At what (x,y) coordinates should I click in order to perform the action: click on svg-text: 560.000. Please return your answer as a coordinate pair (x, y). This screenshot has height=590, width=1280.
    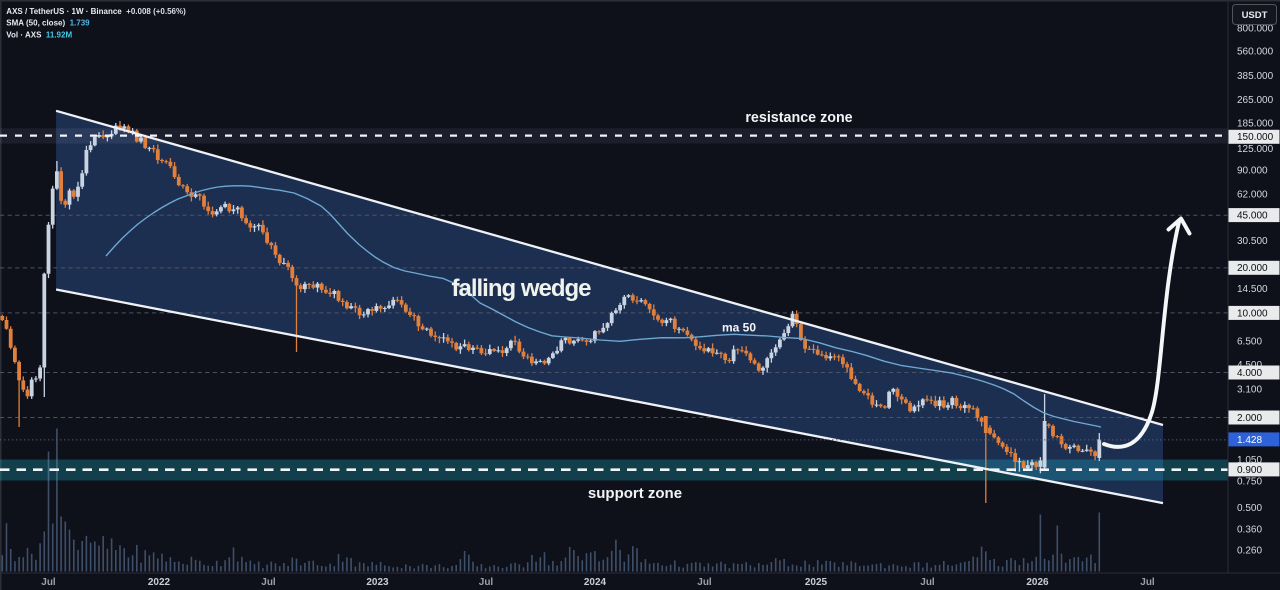
    Looking at the image, I should click on (1255, 52).